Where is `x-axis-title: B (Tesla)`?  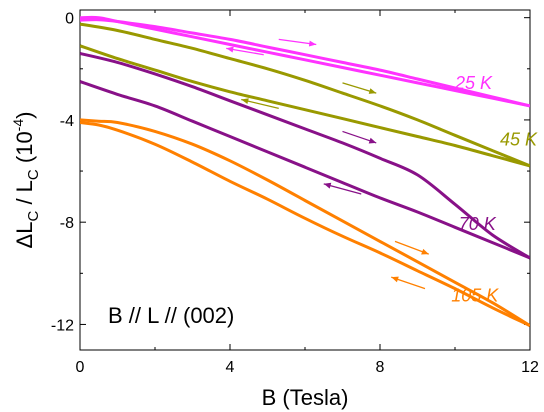 x-axis-title: B (Tesla) is located at coordinates (305, 397).